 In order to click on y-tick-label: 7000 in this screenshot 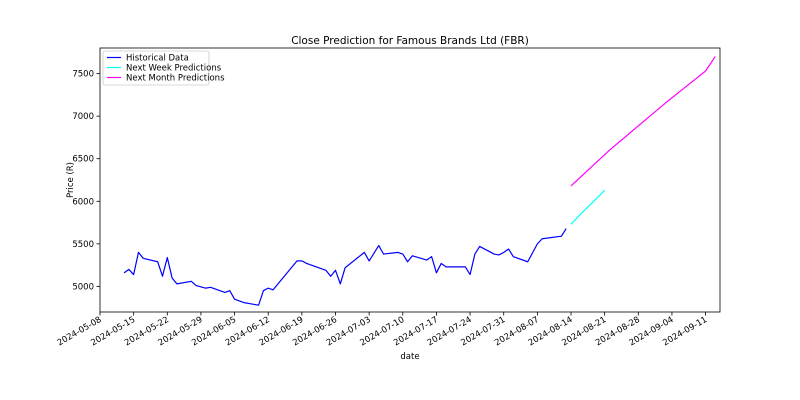, I will do `click(83, 117)`.